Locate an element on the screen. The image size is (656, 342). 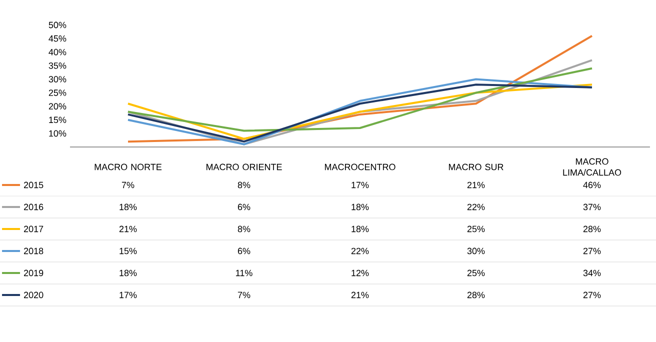
y-tick-label: 40% is located at coordinates (57, 52).